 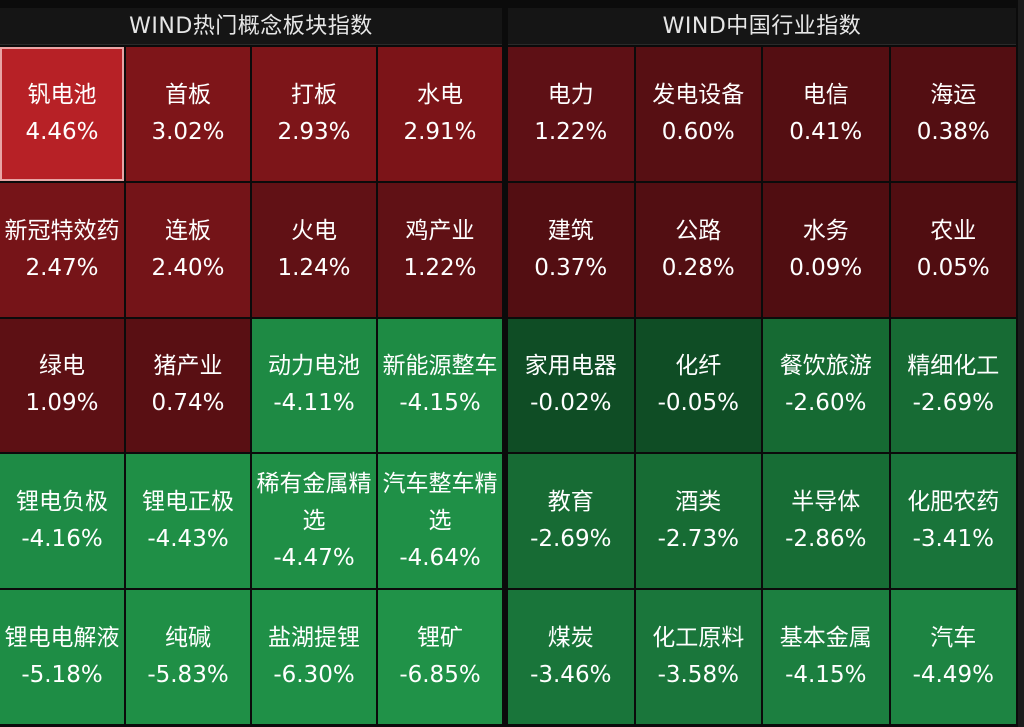 I want to click on panel-title: WIND中国行业指数, so click(x=762, y=26).